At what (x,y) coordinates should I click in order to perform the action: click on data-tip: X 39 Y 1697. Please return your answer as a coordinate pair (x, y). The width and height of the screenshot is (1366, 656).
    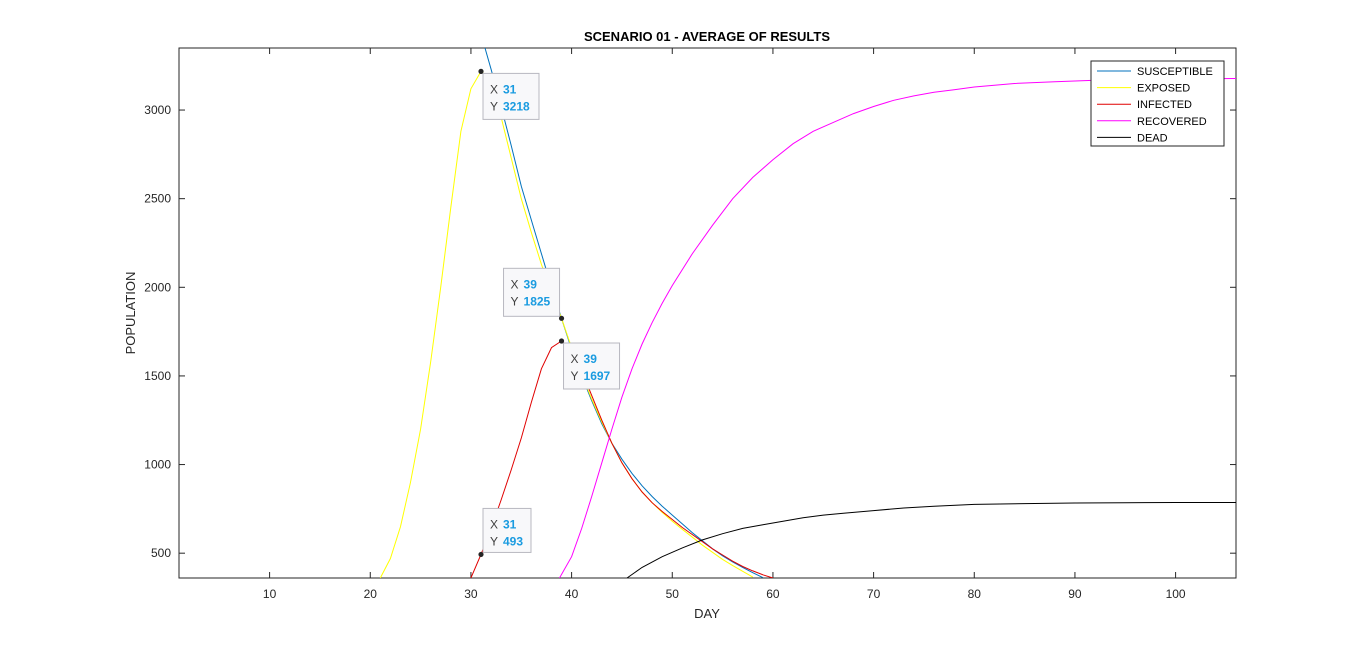
    Looking at the image, I should click on (589, 364).